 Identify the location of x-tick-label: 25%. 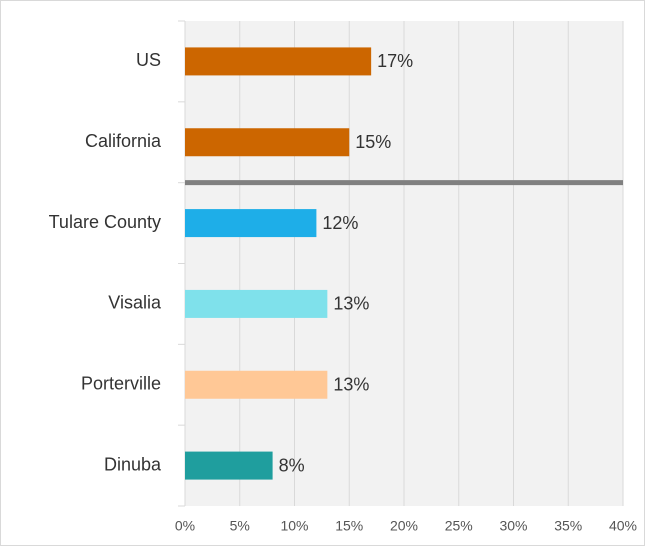
(459, 526).